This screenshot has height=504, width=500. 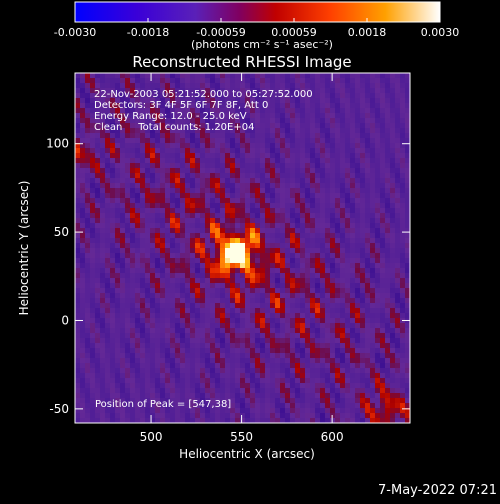 What do you see at coordinates (241, 437) in the screenshot?
I see `x-tick-label: 550` at bounding box center [241, 437].